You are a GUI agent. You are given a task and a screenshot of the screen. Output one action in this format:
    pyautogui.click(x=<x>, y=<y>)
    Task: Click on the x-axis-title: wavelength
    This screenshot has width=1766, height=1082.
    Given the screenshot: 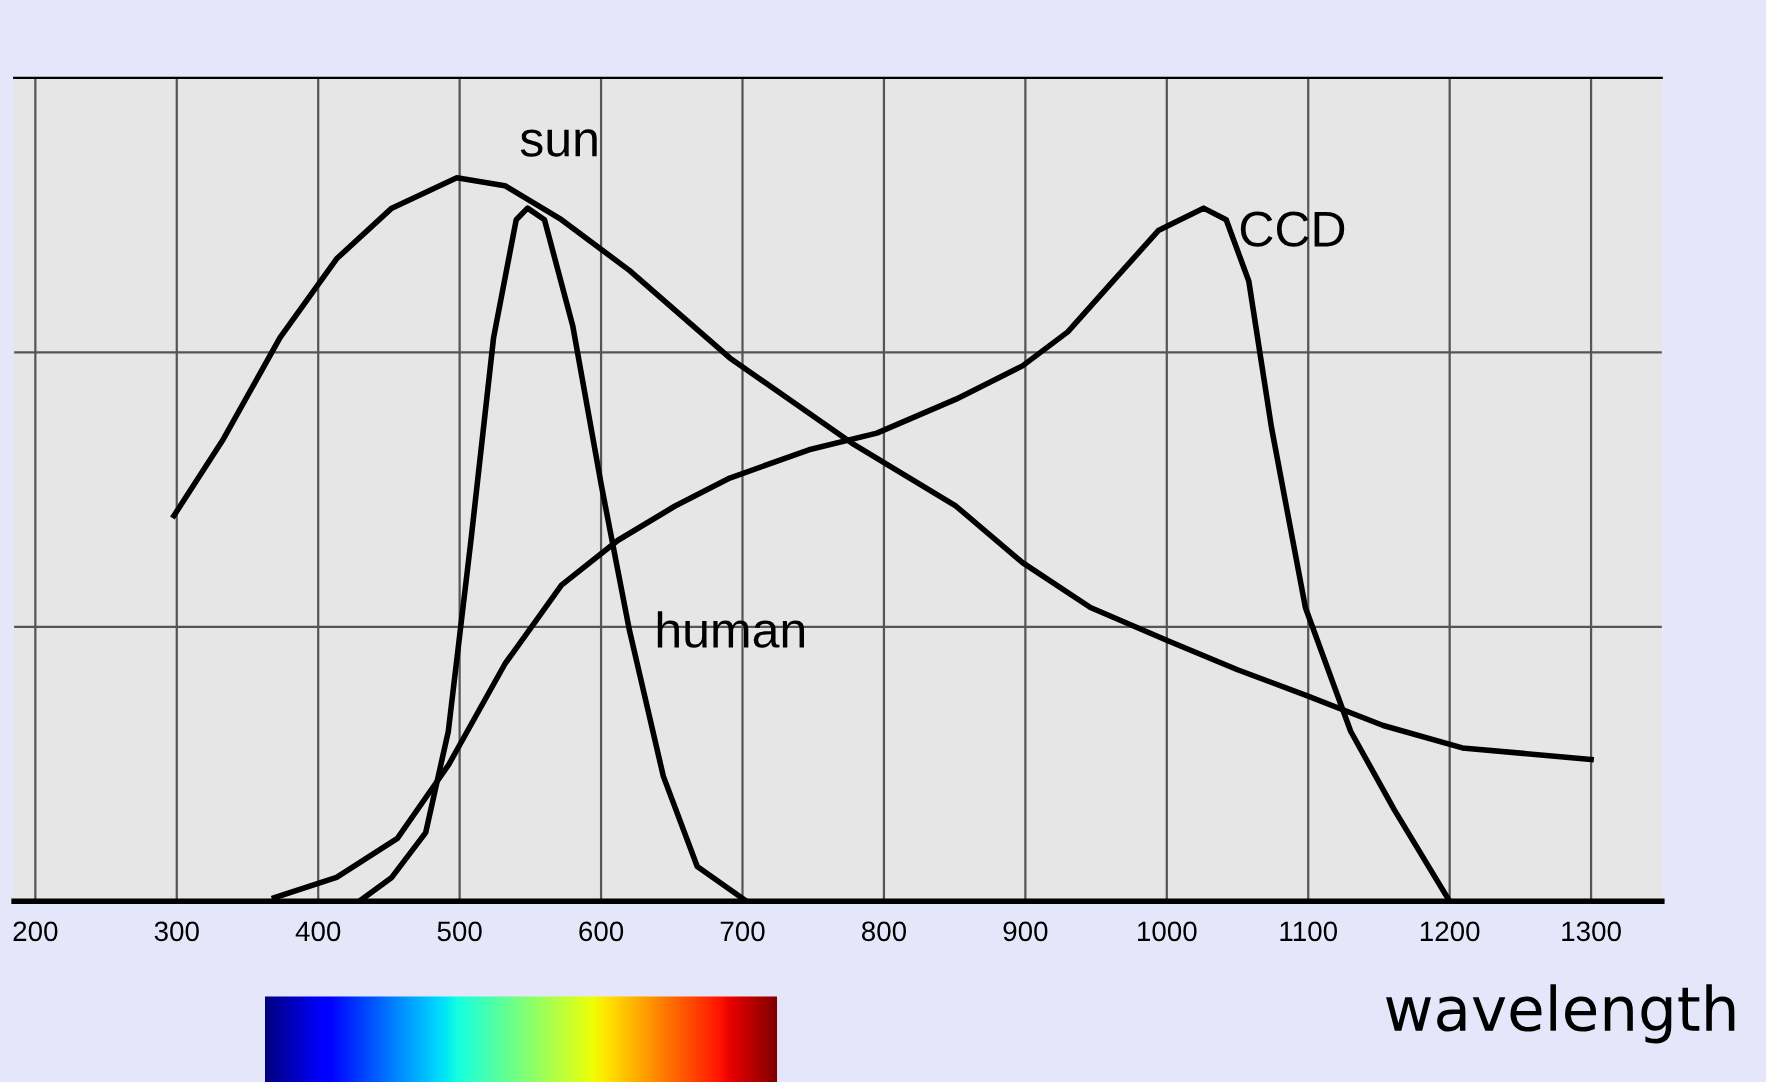 What is the action you would take?
    pyautogui.click(x=1560, y=1014)
    